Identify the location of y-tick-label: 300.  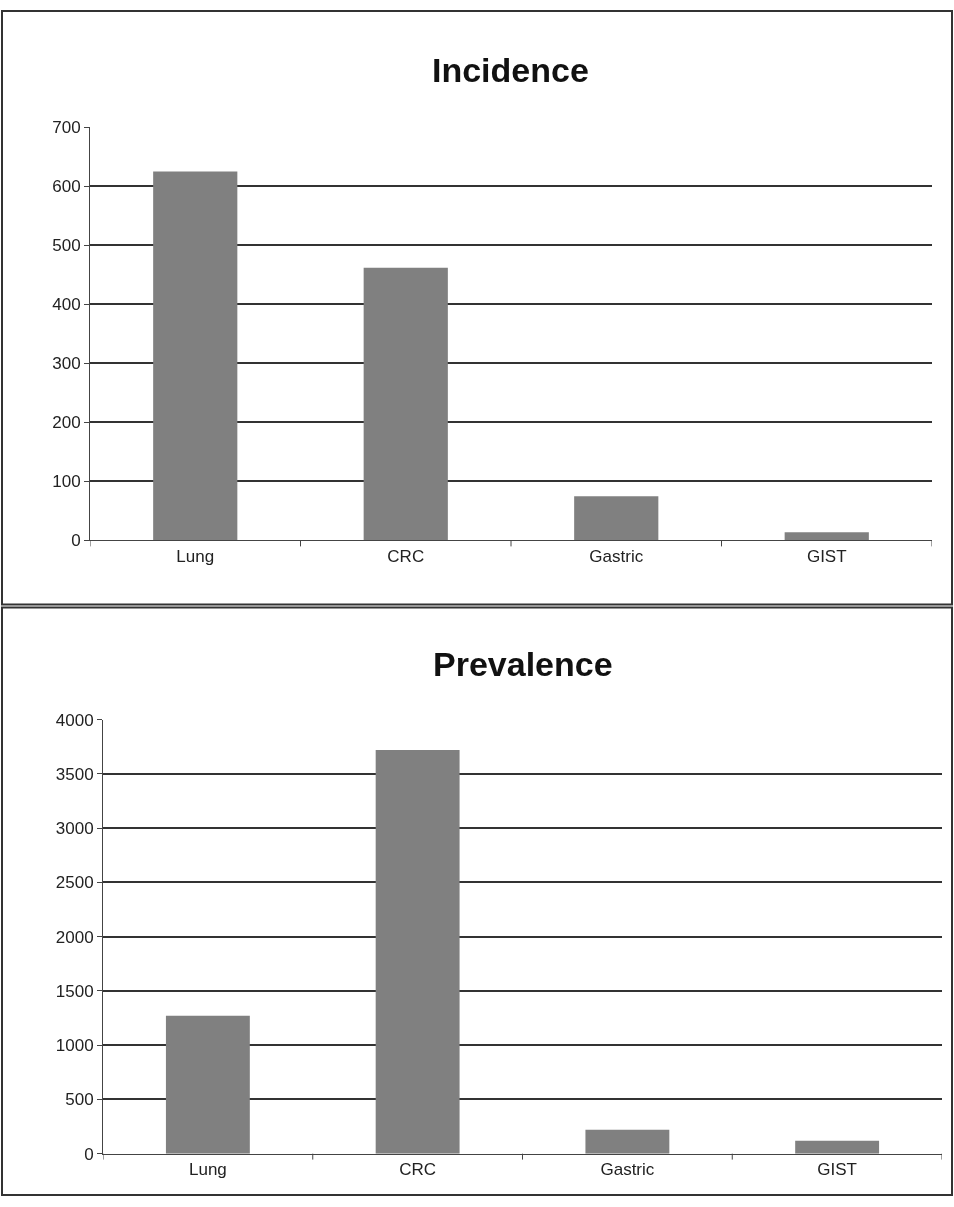
(66, 364).